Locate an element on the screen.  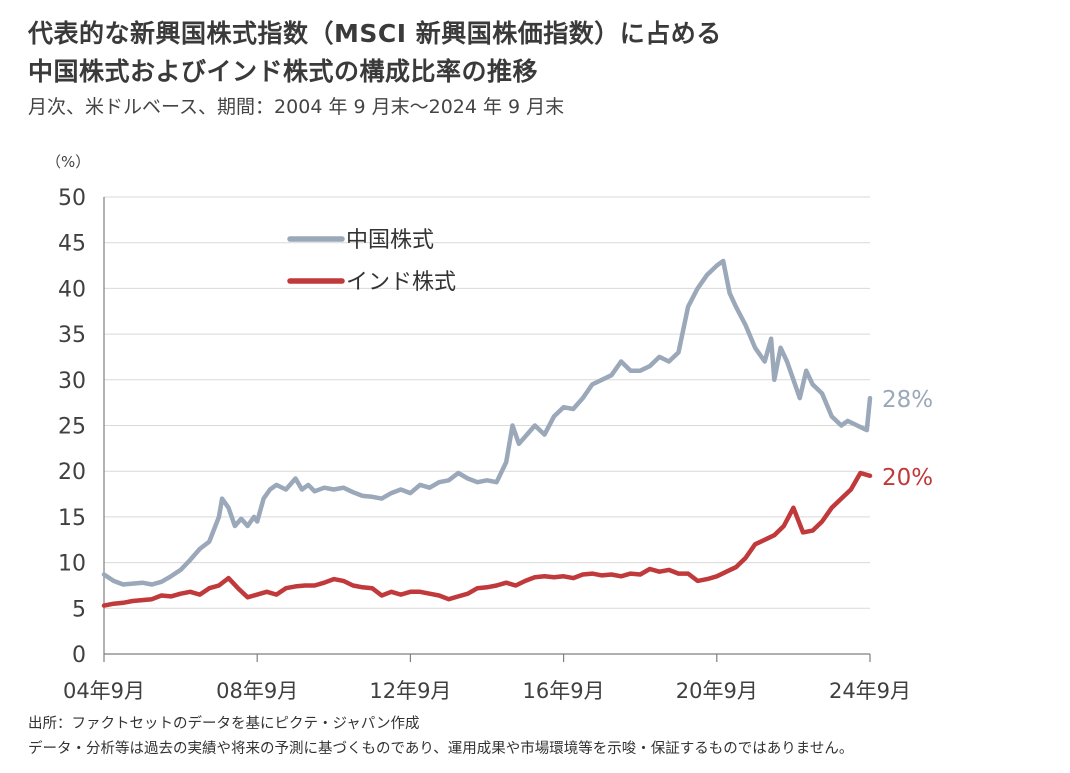
chart-title-line-1: 代表的な新興国株式指数（MSCI 新興国株価指数）に占める is located at coordinates (375, 33).